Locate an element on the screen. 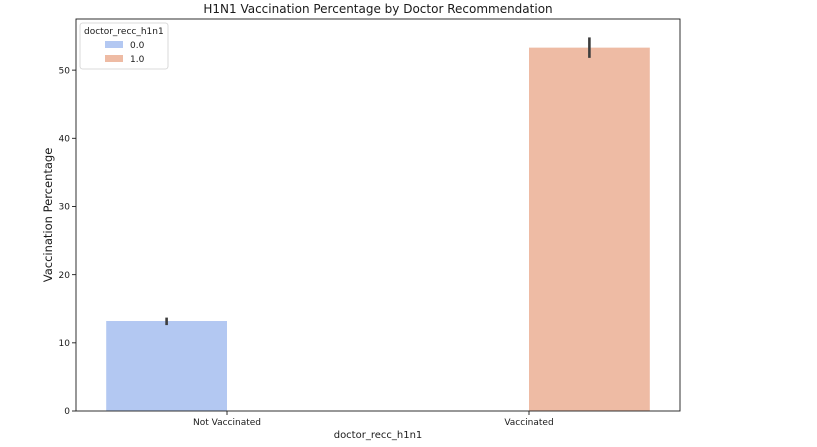 Image resolution: width=817 pixels, height=447 pixels. x-axis-label: doctor_recc_h1n1 is located at coordinates (378, 435).